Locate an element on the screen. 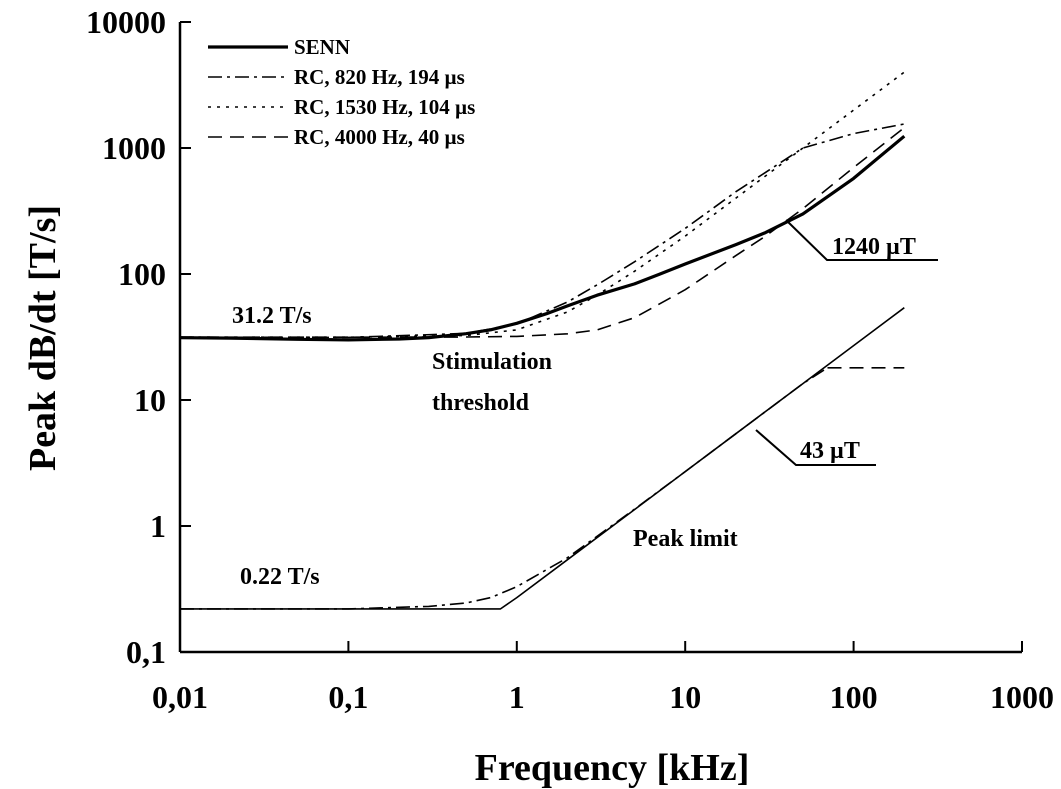 The image size is (1061, 789). legend-label: RC, 4000 Hz, 40 µs is located at coordinates (379, 137).